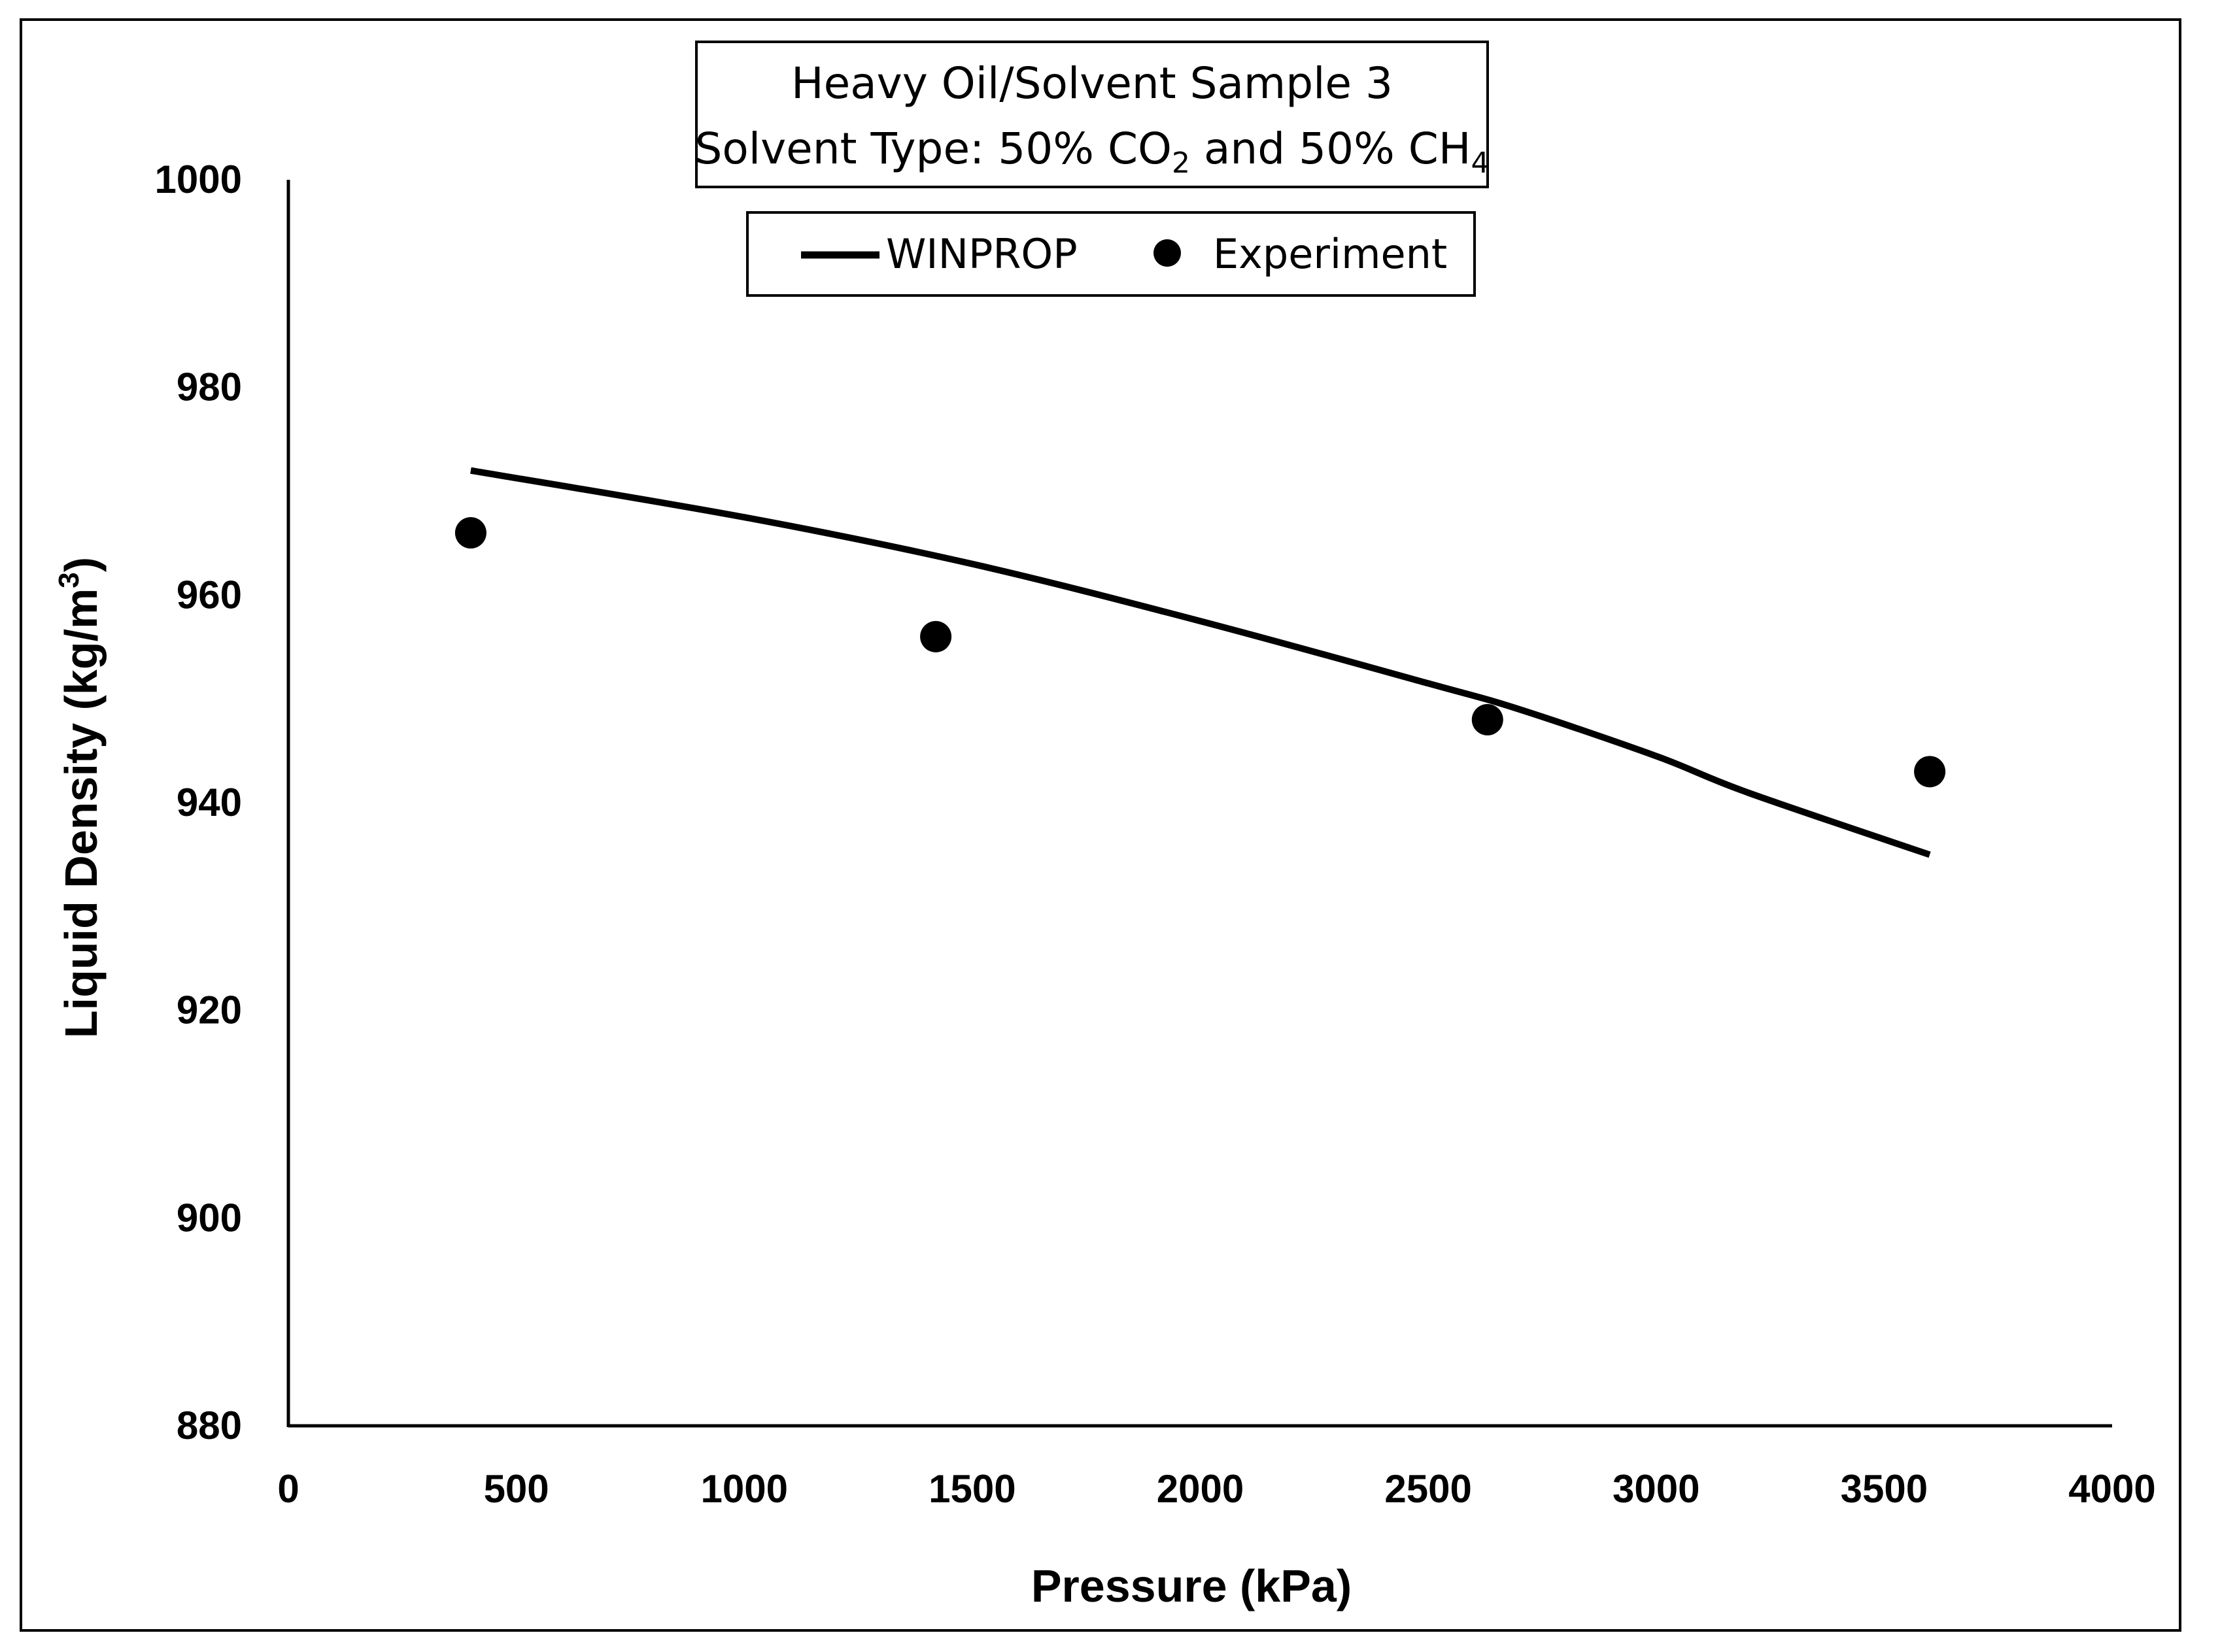 This screenshot has width=2220, height=1652. Describe the element at coordinates (1200, 1489) in the screenshot. I see `x-tick-label: 2000` at that location.